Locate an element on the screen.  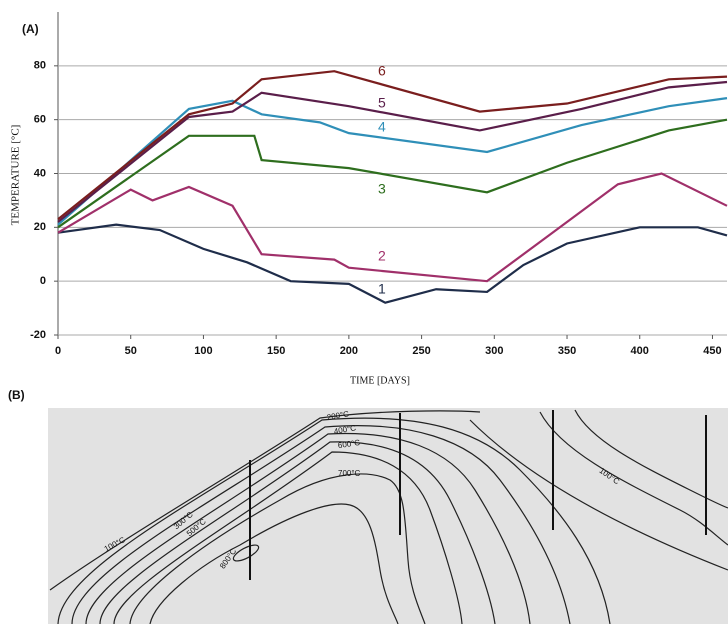
series-label: 5 is located at coordinates (382, 103).